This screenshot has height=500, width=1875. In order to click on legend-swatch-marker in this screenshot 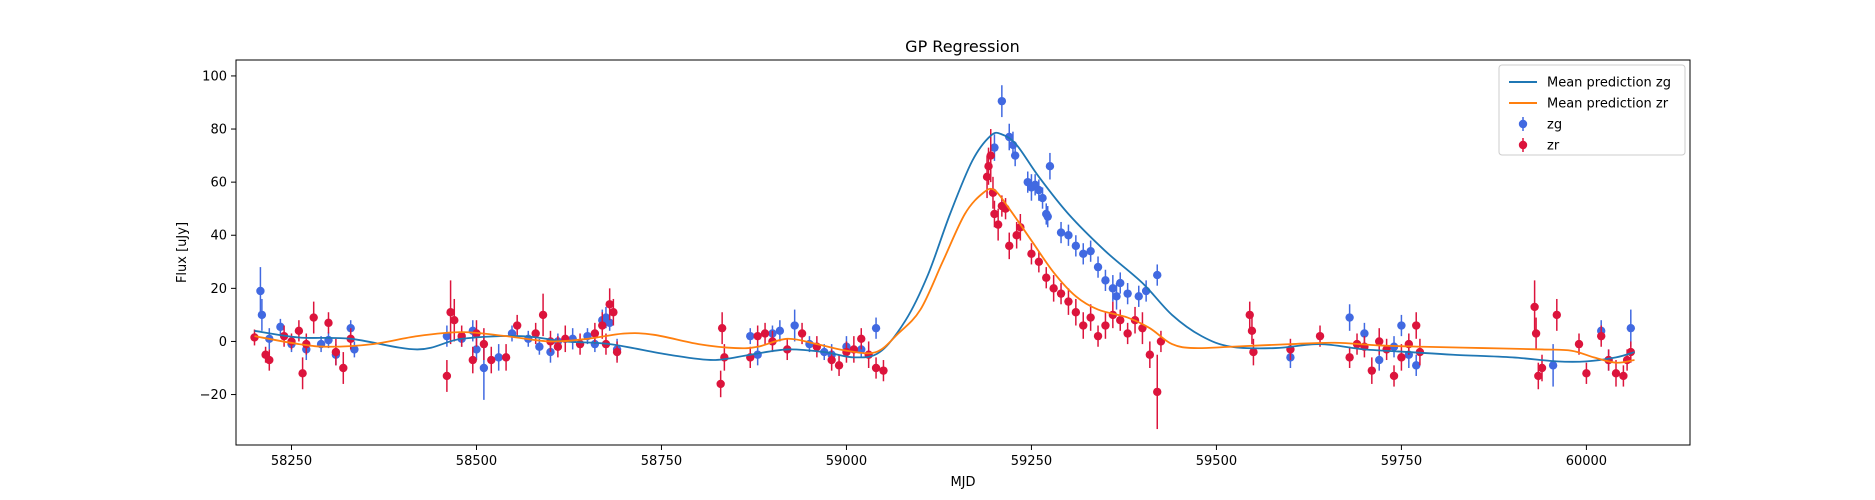, I will do `click(1523, 124)`.